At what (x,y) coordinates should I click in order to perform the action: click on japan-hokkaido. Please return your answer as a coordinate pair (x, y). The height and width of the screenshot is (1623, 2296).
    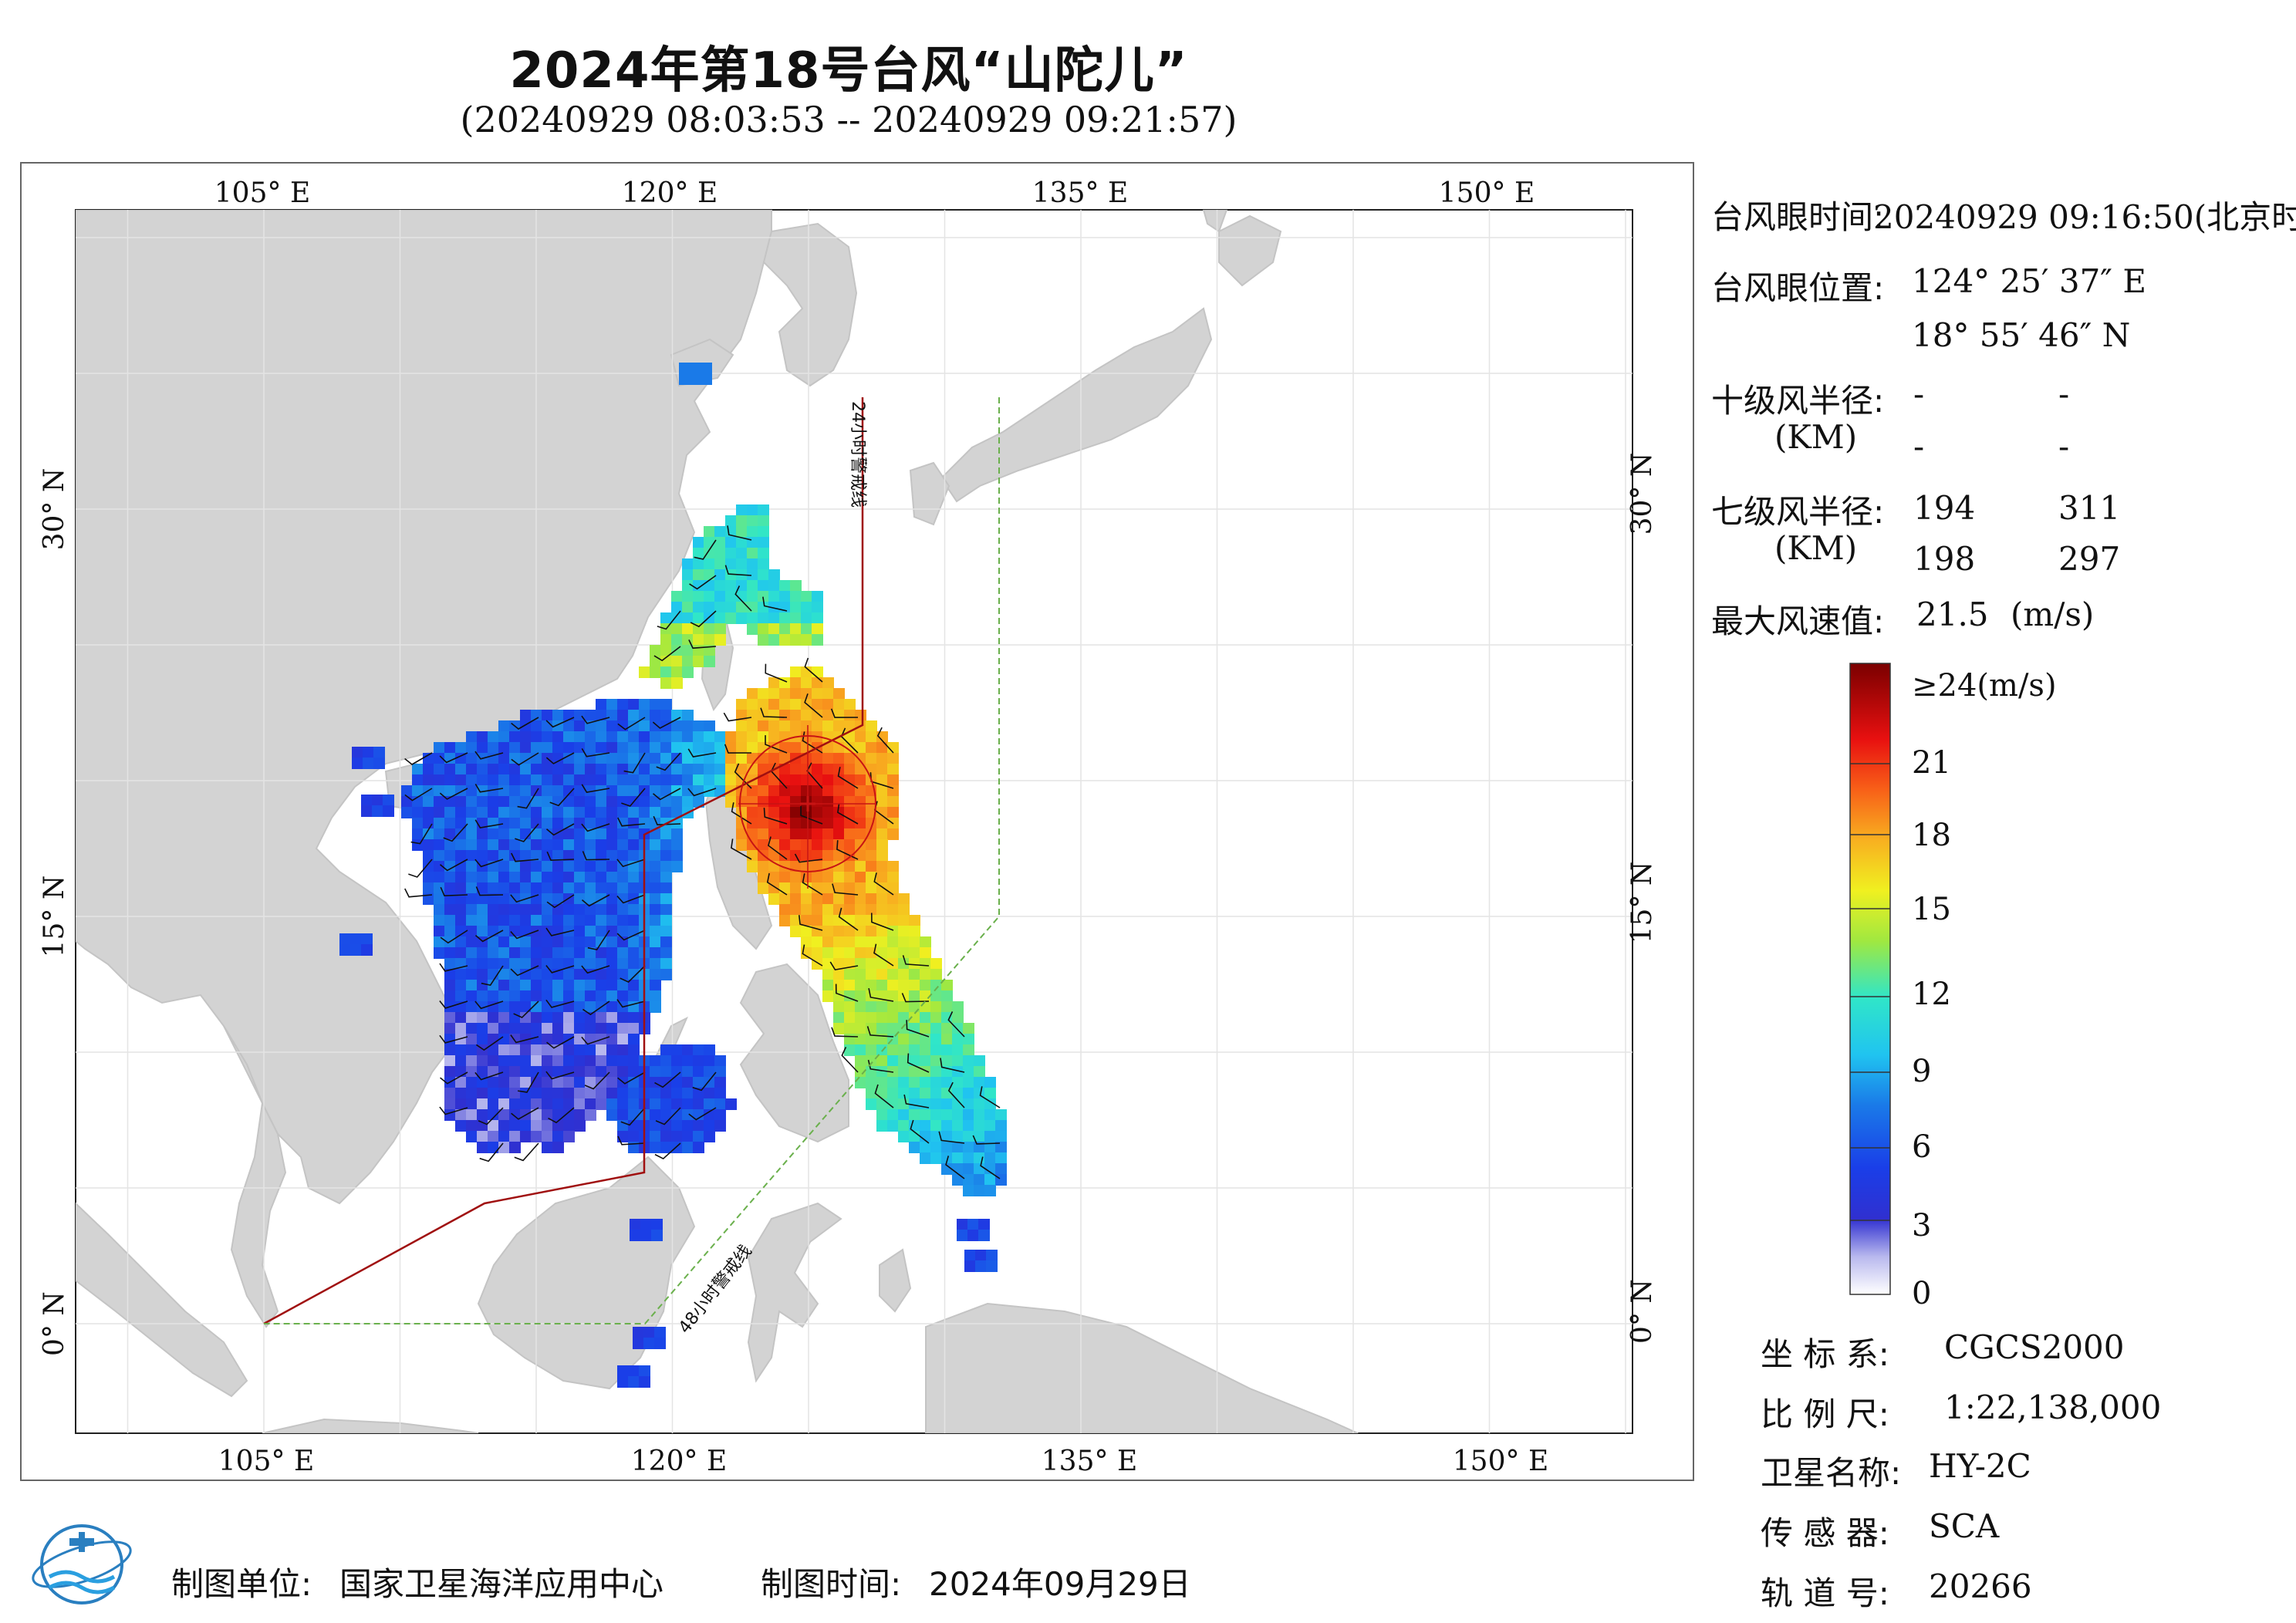
    Looking at the image, I should click on (1250, 250).